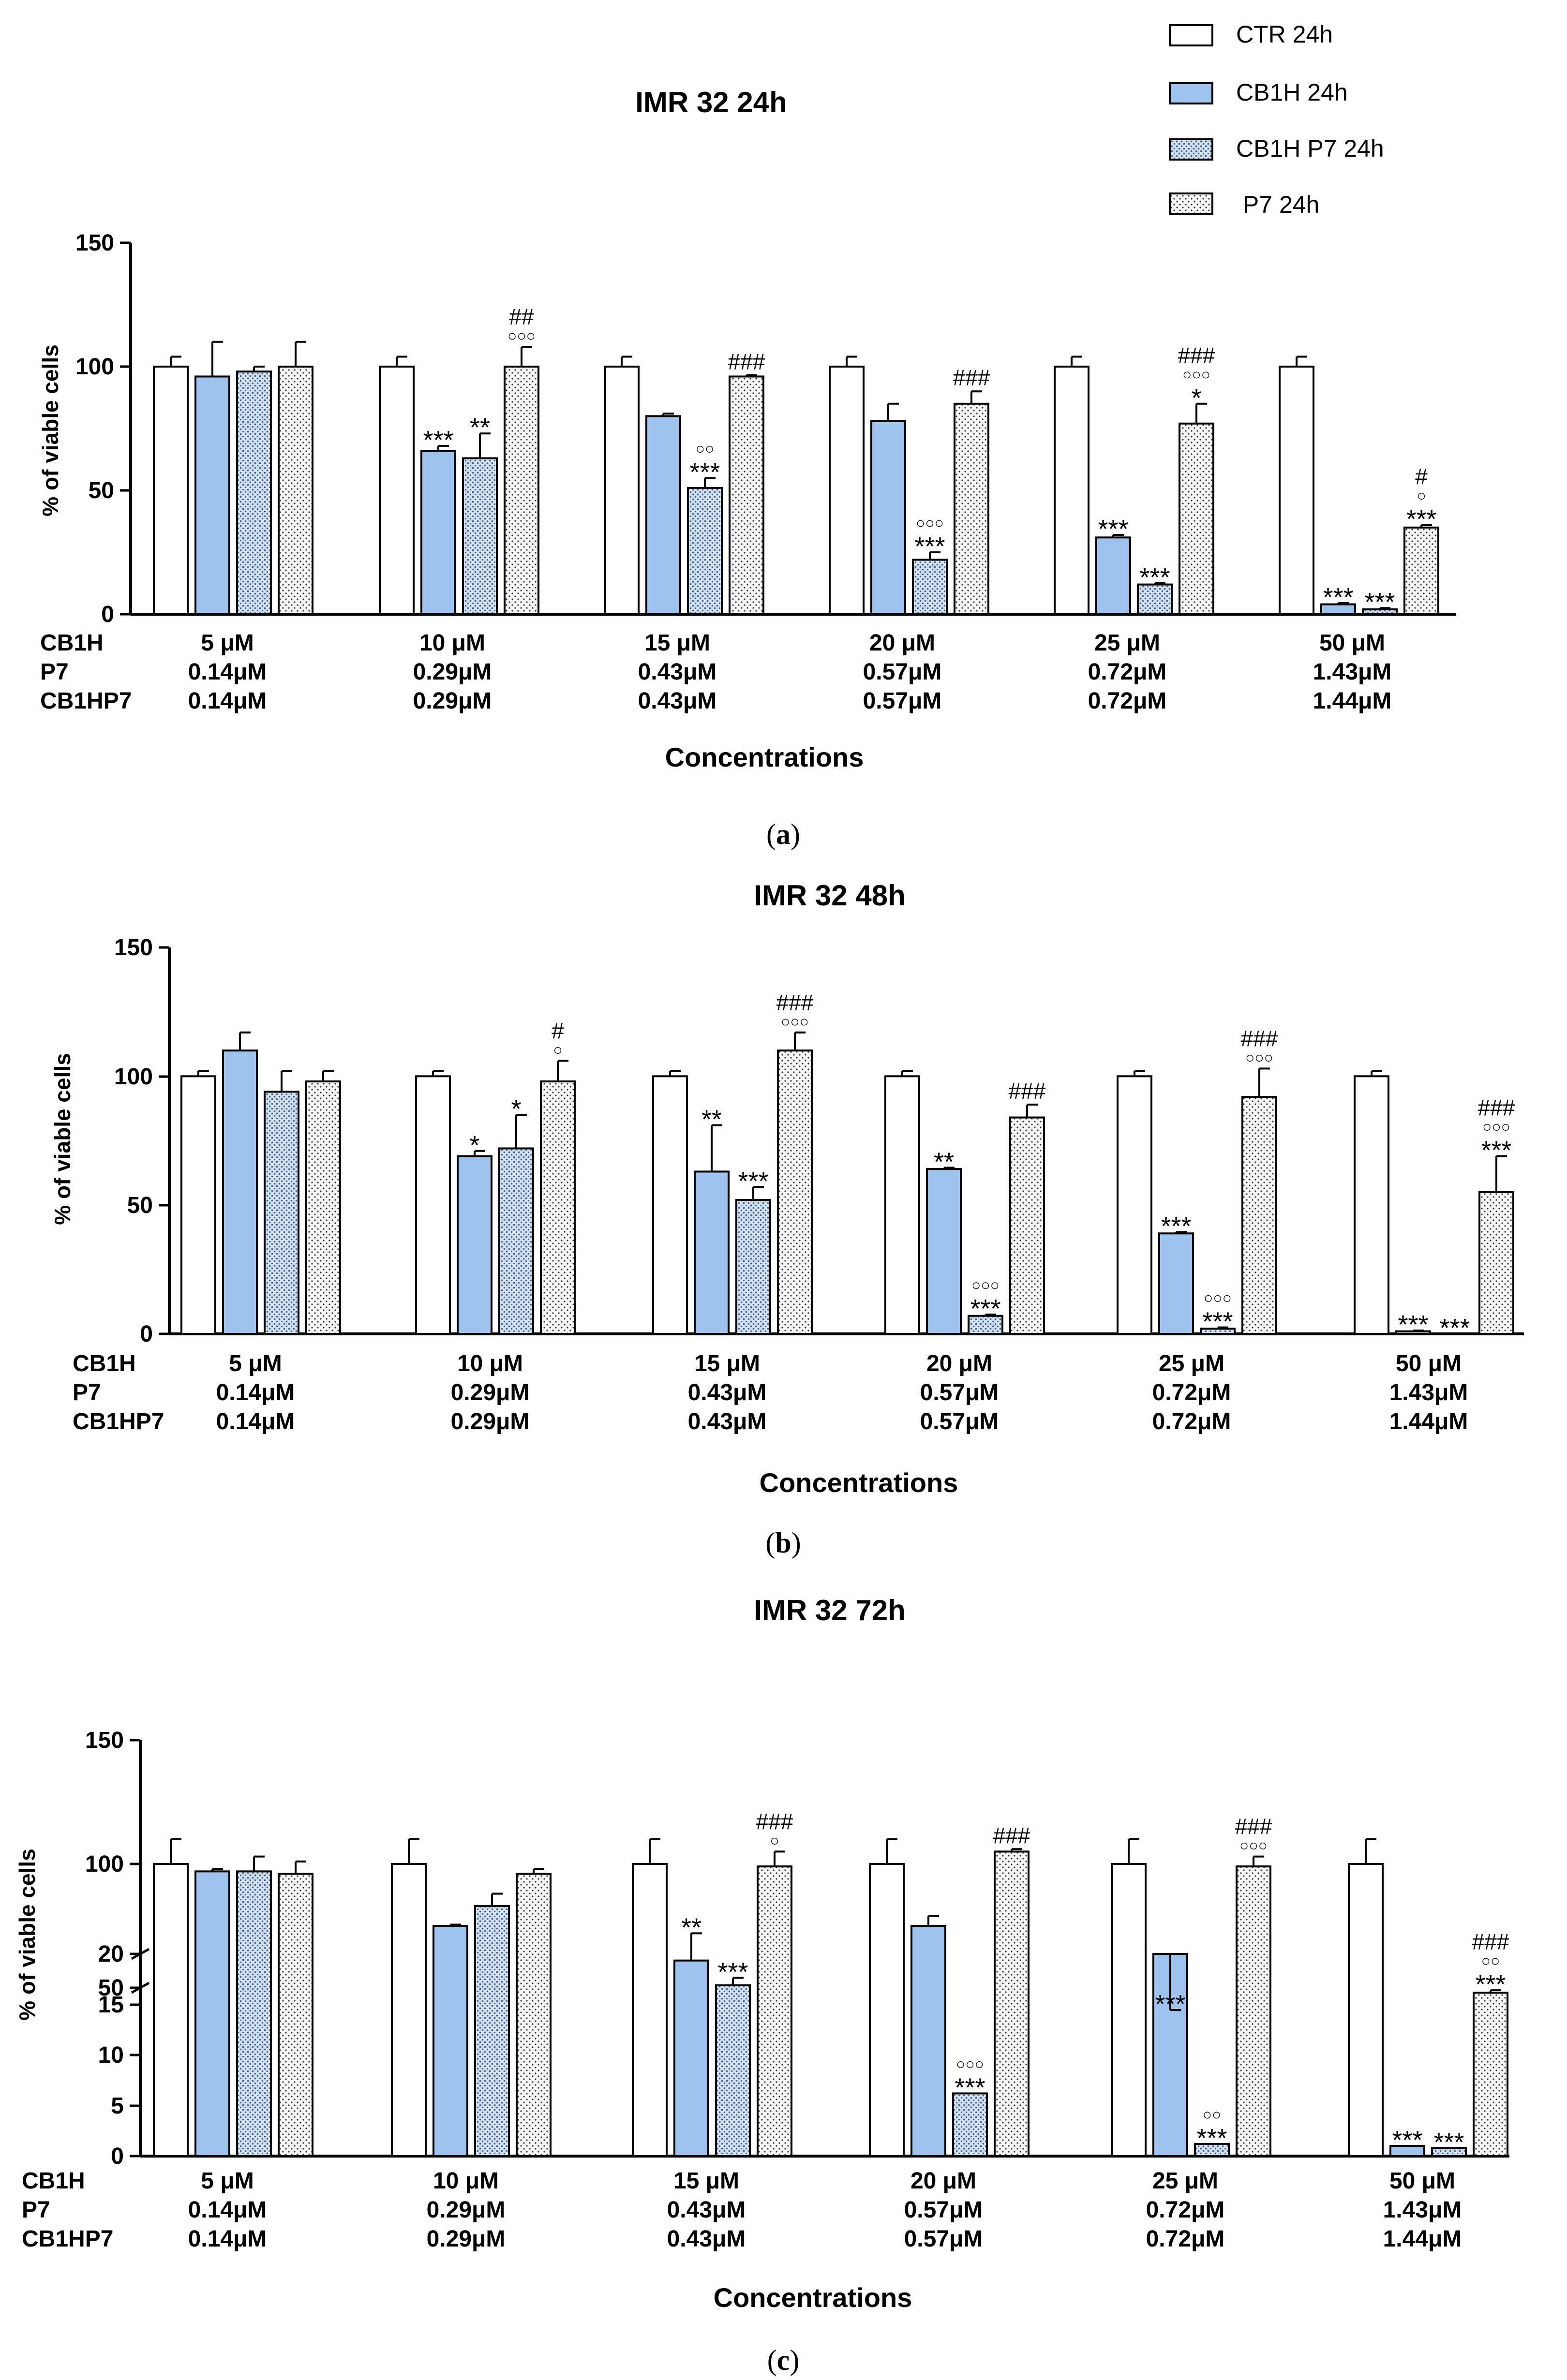  Describe the element at coordinates (111, 1954) in the screenshot. I see `y-tick-label: 20` at that location.